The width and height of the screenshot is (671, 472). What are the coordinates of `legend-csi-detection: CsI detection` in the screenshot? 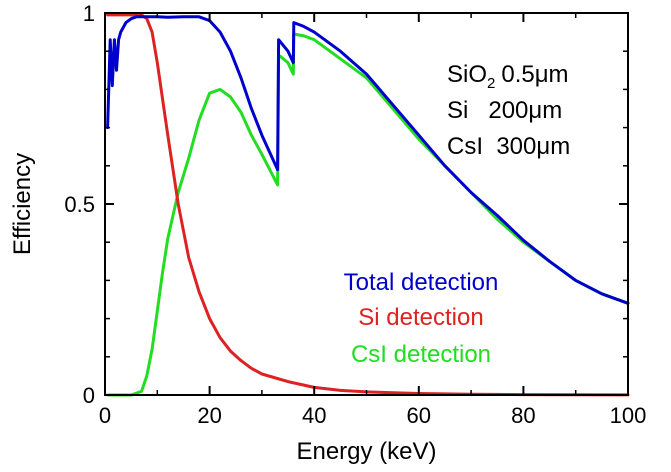 It's located at (421, 354).